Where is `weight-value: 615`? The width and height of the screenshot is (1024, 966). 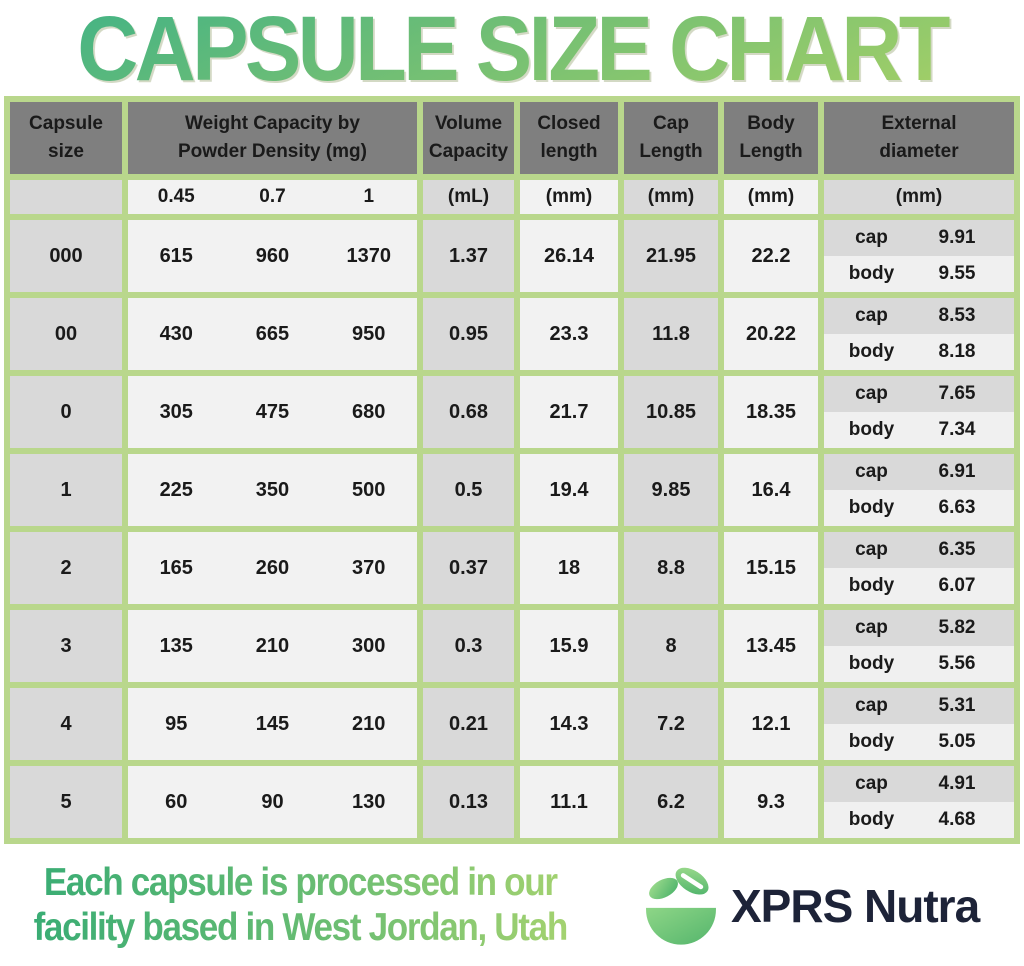
weight-value: 615 is located at coordinates (176, 255).